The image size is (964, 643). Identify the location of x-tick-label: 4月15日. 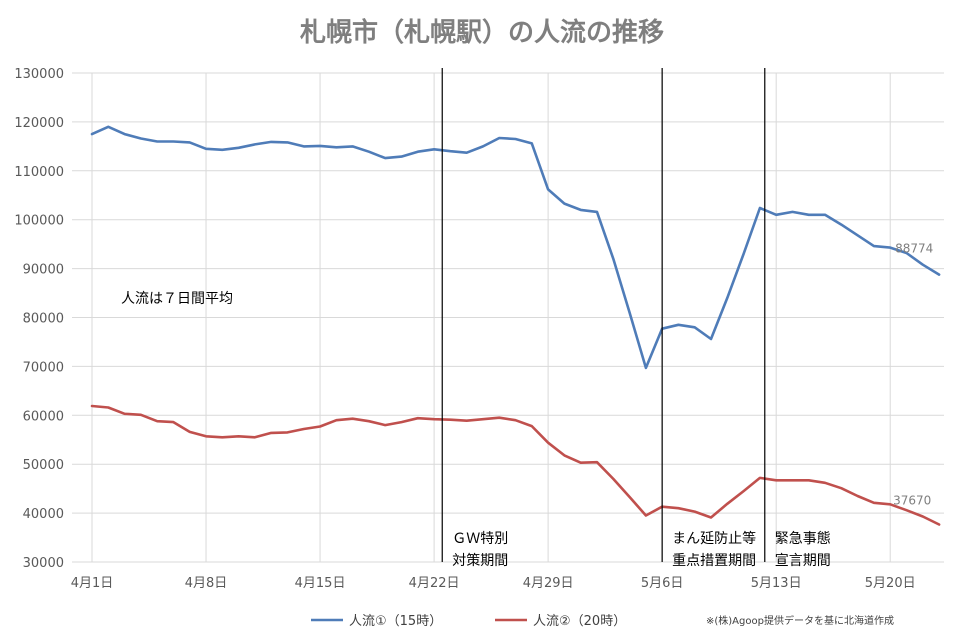
(320, 583).